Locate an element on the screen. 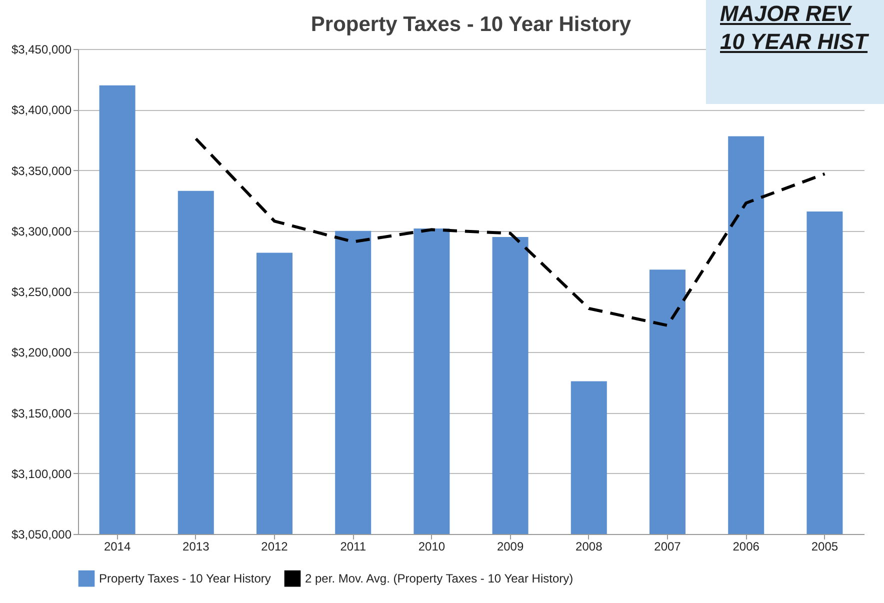 The height and width of the screenshot is (603, 884). x-tick-label: 2012 is located at coordinates (274, 547).